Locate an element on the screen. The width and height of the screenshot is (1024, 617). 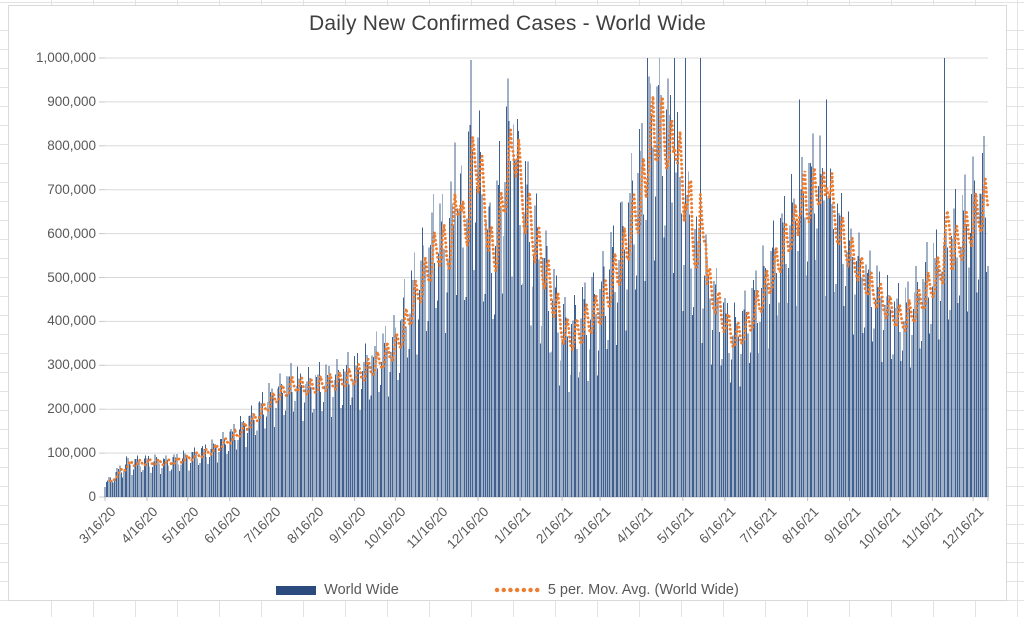
bar-series-swatch-icon is located at coordinates (296, 590).